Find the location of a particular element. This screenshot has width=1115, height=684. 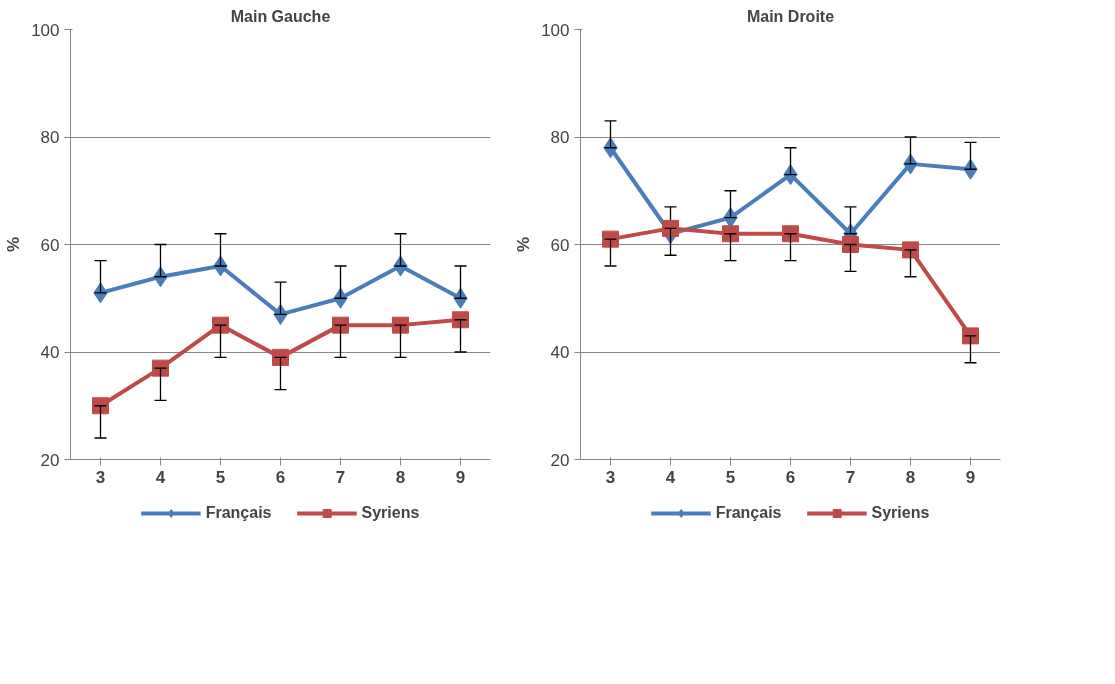

chart-title: Main Gauche is located at coordinates (280, 16).